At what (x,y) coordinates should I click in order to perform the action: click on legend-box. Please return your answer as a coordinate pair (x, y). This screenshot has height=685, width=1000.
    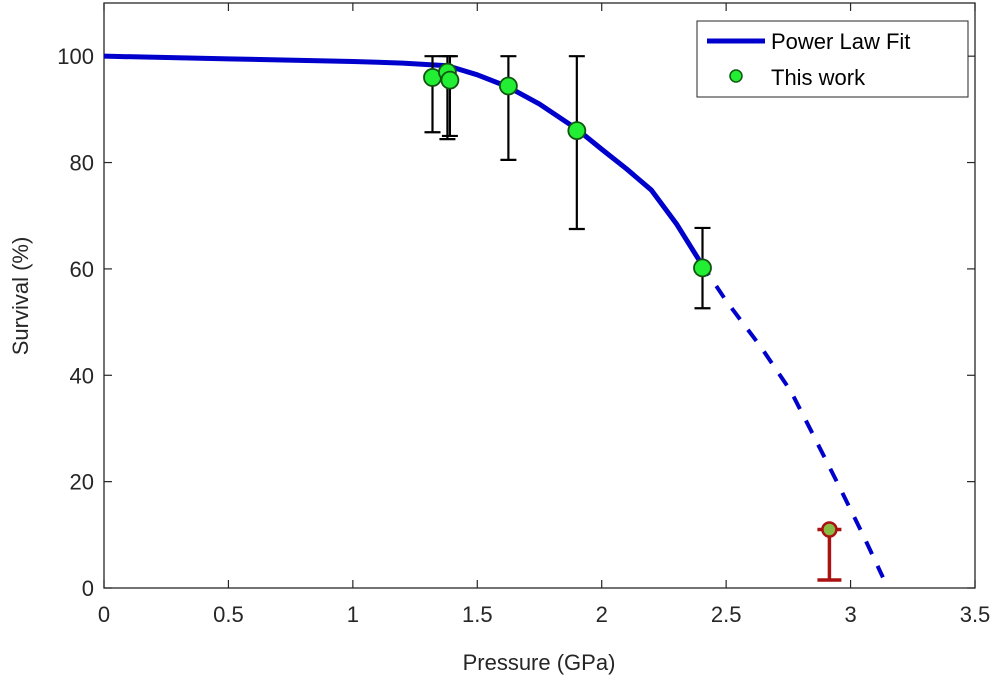
    Looking at the image, I should click on (832, 59).